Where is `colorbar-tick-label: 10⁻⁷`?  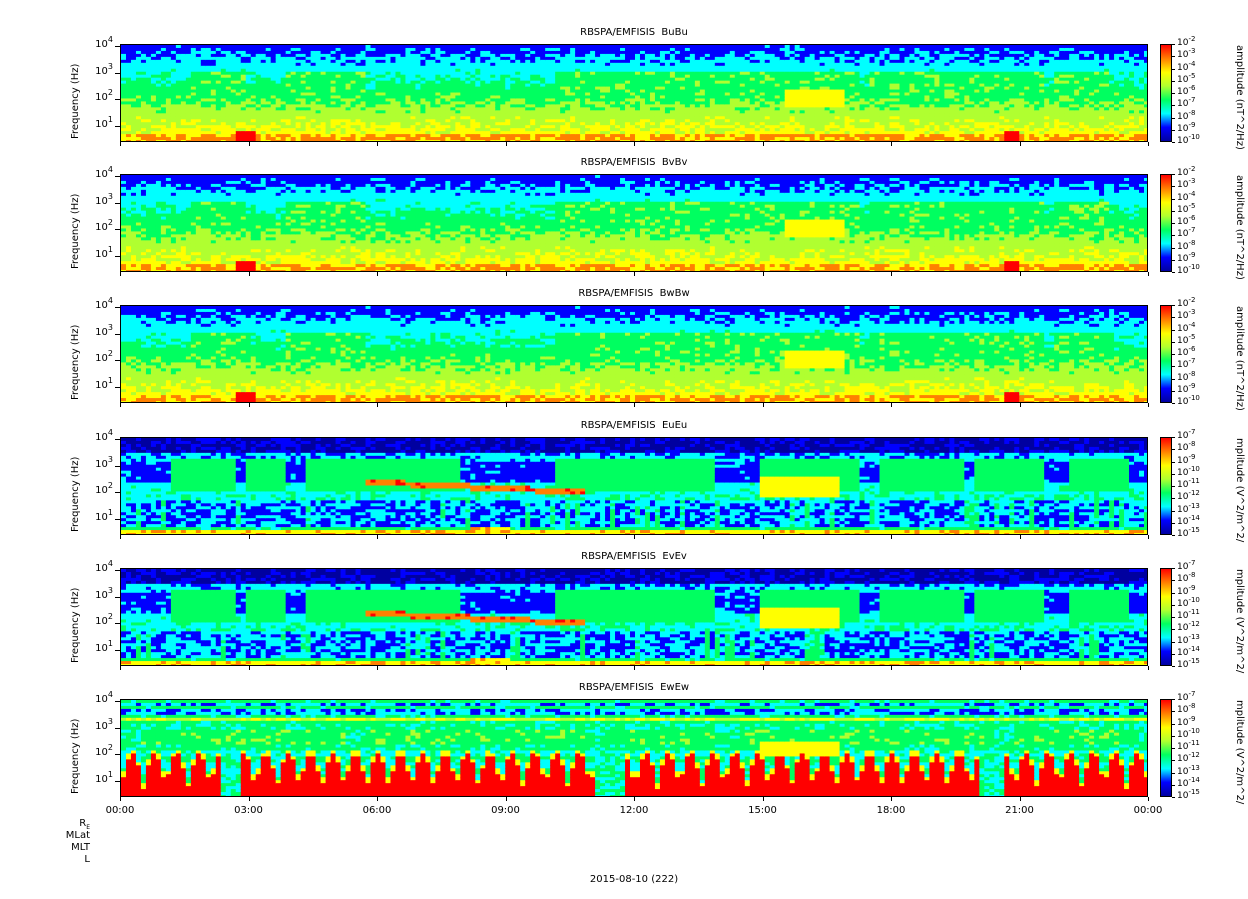
colorbar-tick-label: 10⁻⁷ is located at coordinates (1186, 103).